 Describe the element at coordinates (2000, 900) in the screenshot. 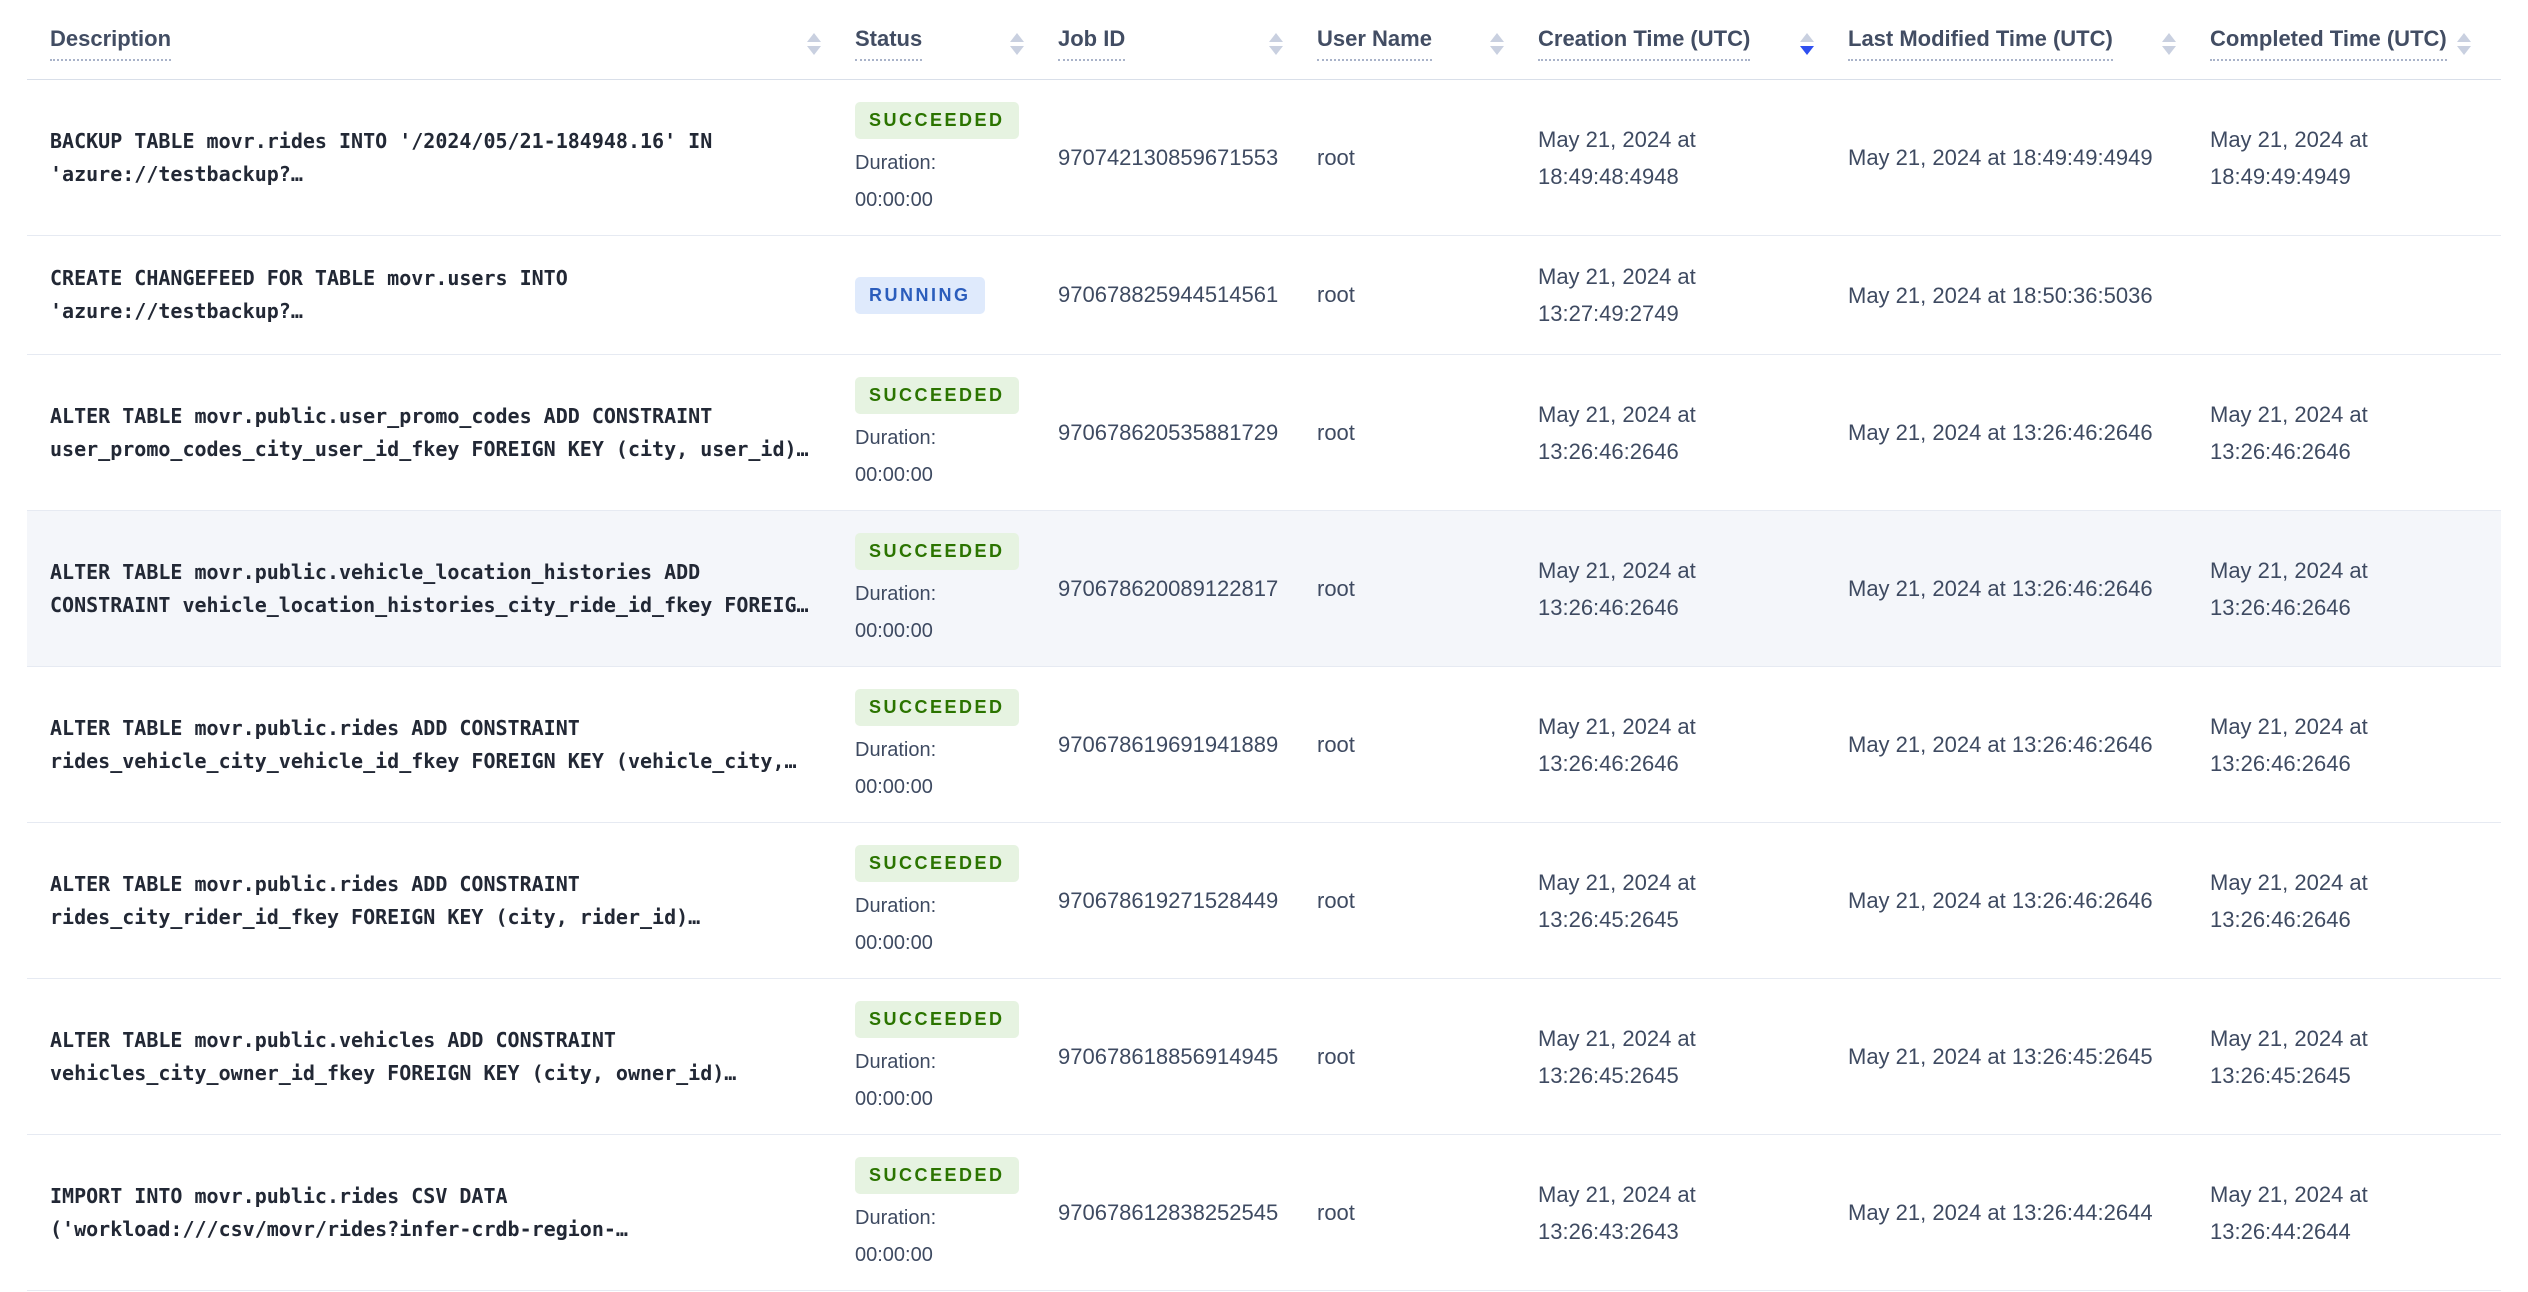

I see `last-modified-time-value: May 21, 2024 at 13:26:46:2646` at that location.